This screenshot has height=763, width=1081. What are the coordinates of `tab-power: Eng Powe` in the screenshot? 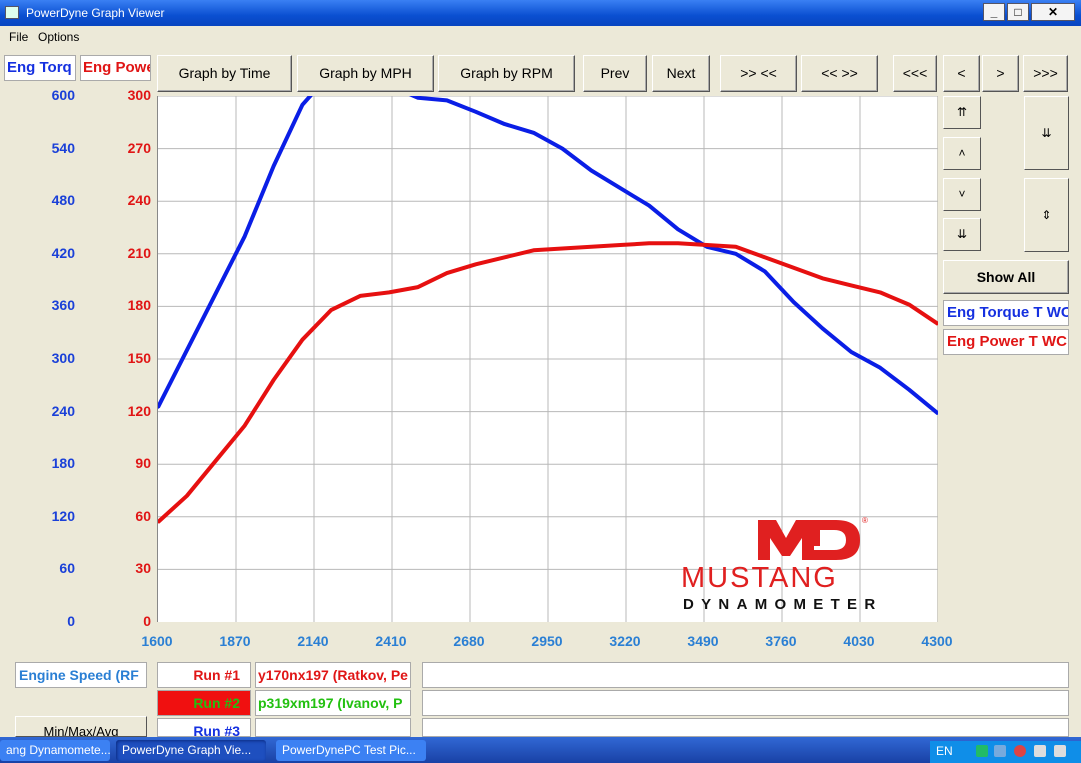 It's located at (115, 68).